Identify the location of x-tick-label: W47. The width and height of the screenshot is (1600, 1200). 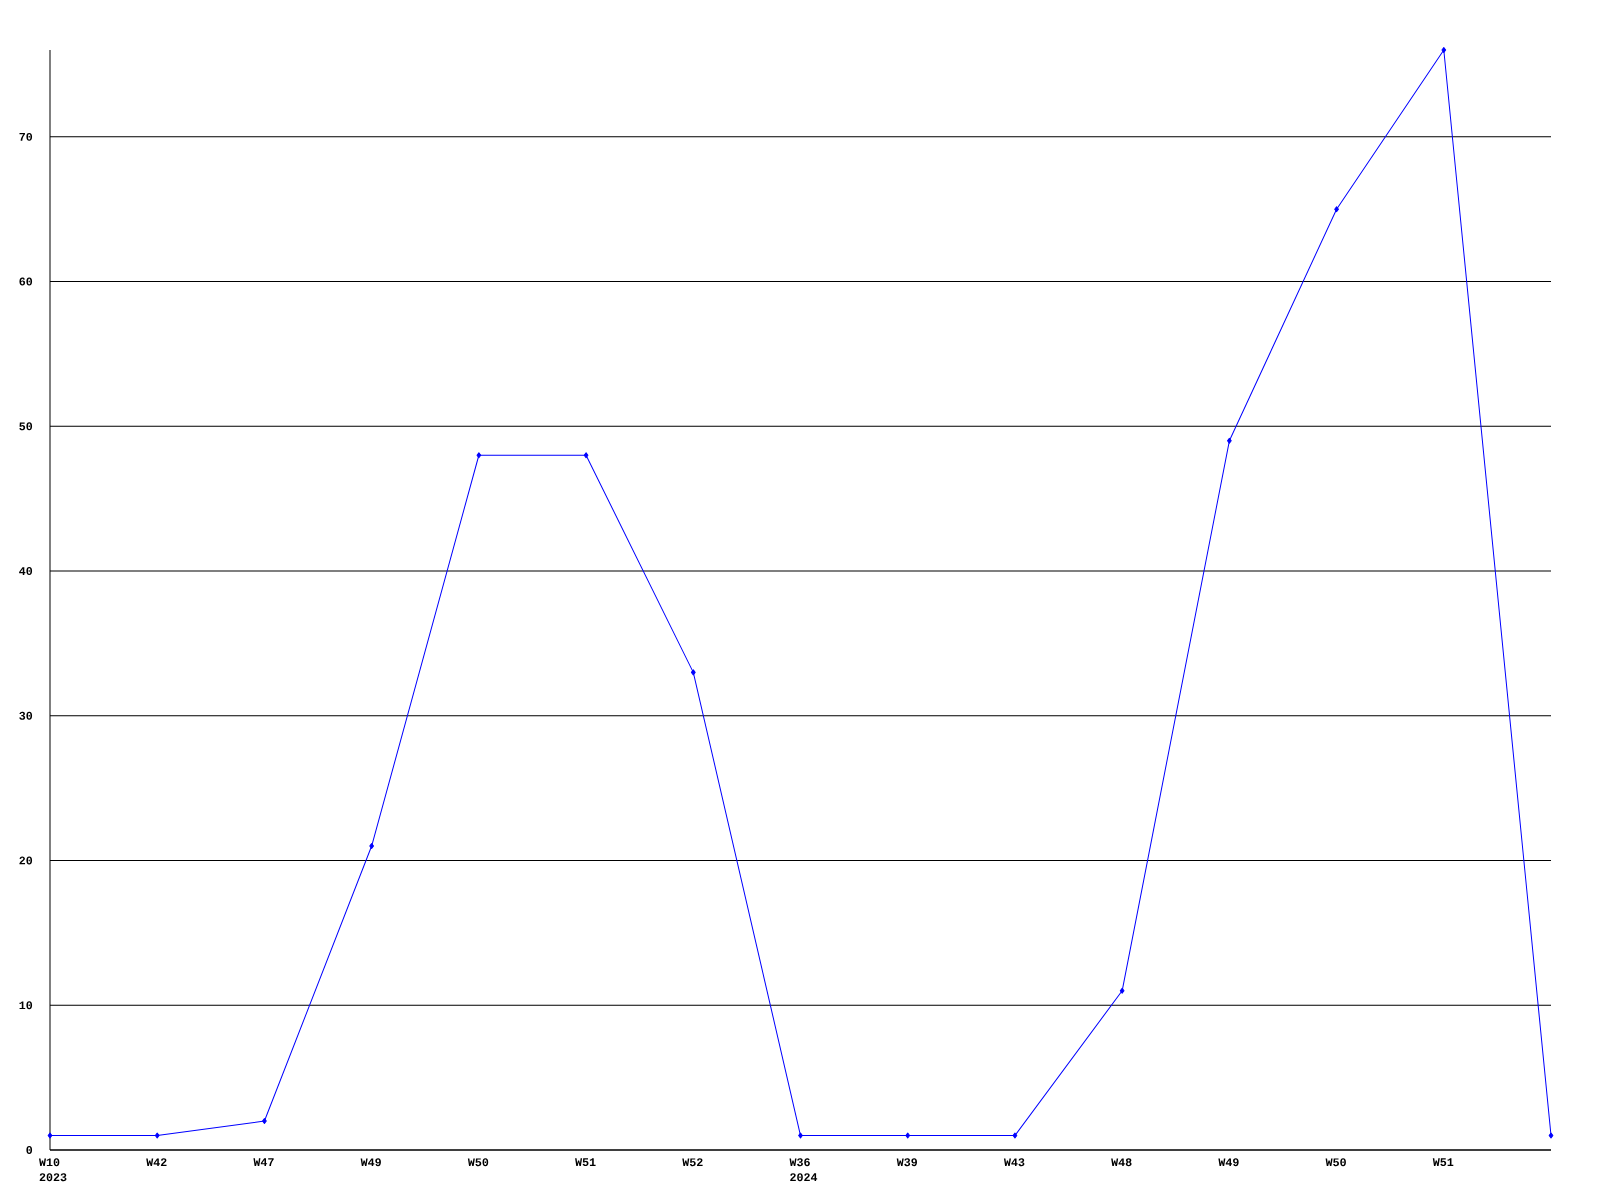
(263, 1162).